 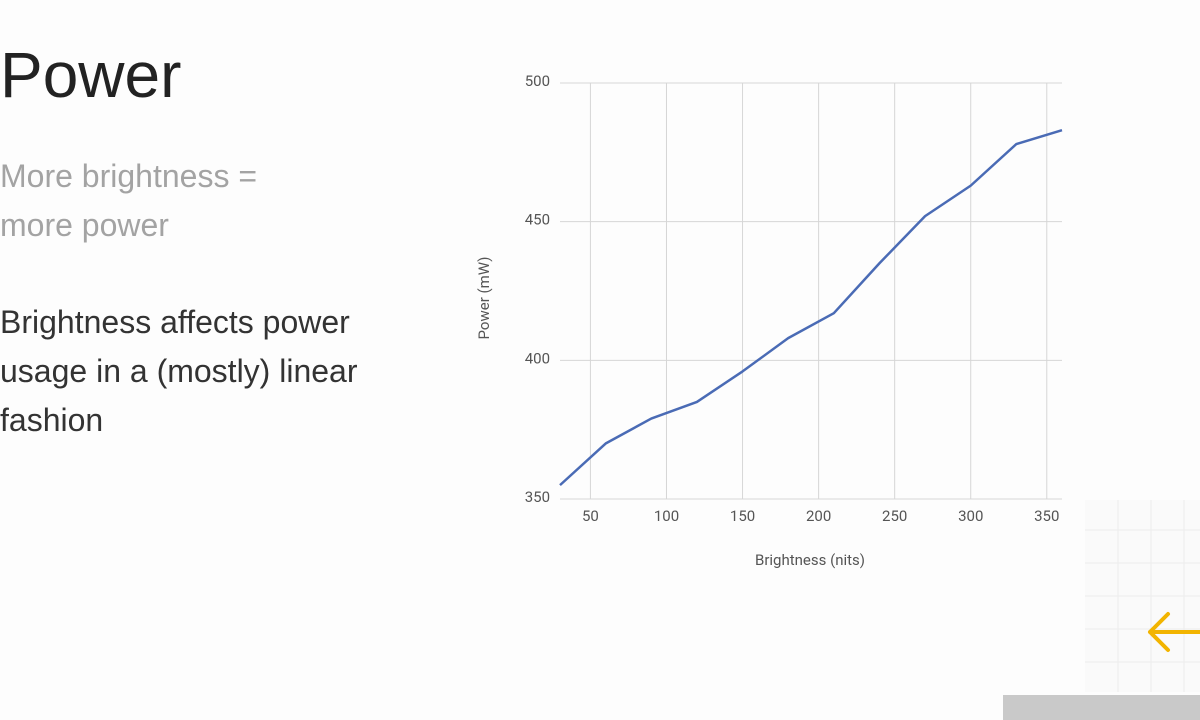 I want to click on subtitle: More brightness = more power, so click(x=128, y=201).